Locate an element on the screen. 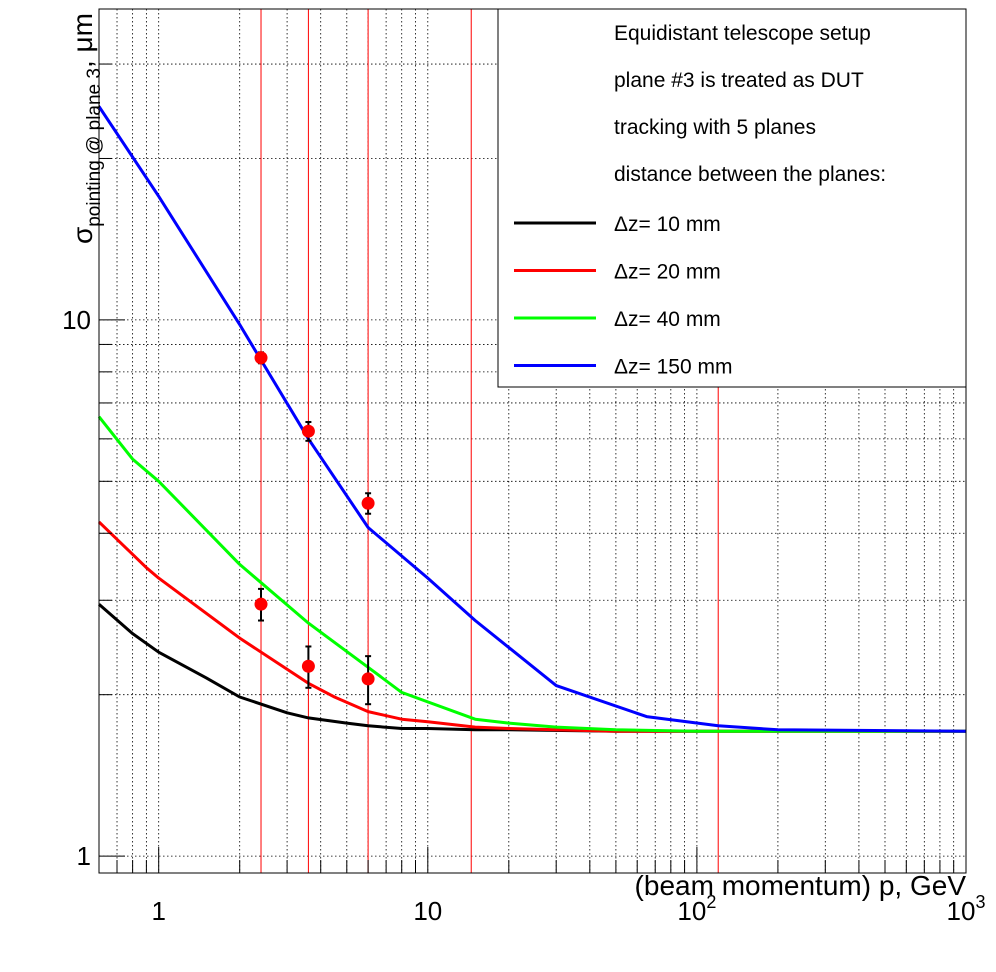 The width and height of the screenshot is (996, 972). x-tick-labels: 1 10 10² 10³ is located at coordinates (568, 909).